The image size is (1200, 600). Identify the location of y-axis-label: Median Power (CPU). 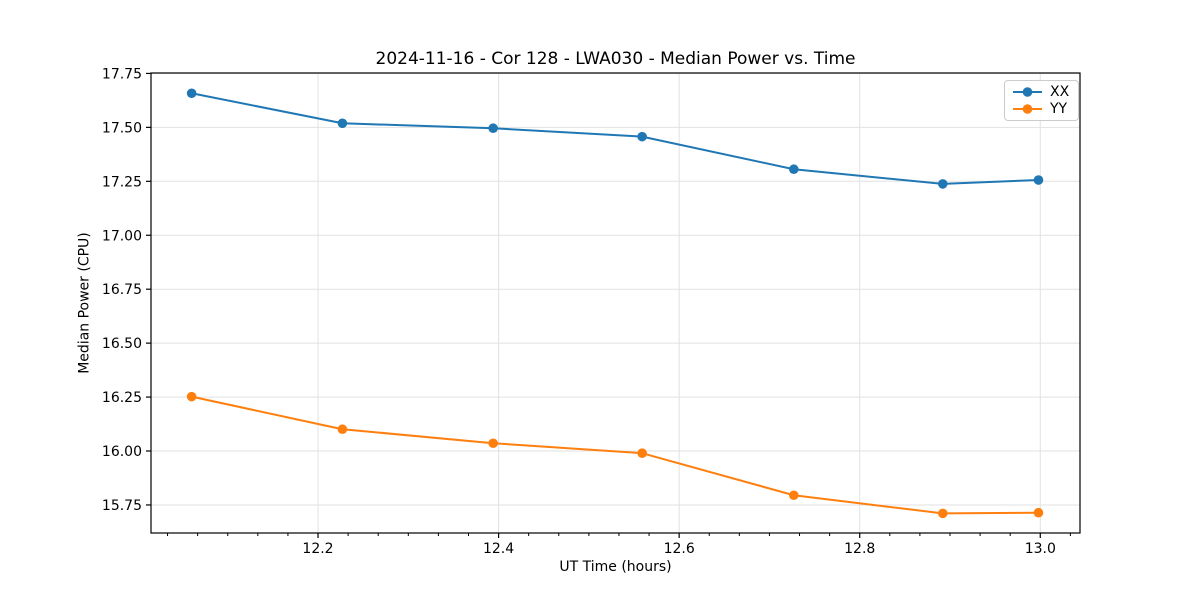
(84, 303).